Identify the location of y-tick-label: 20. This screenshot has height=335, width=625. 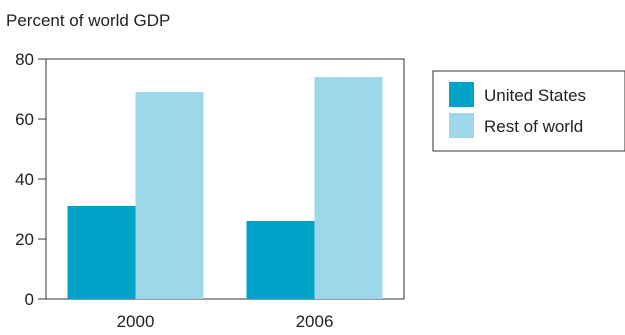
(24, 239).